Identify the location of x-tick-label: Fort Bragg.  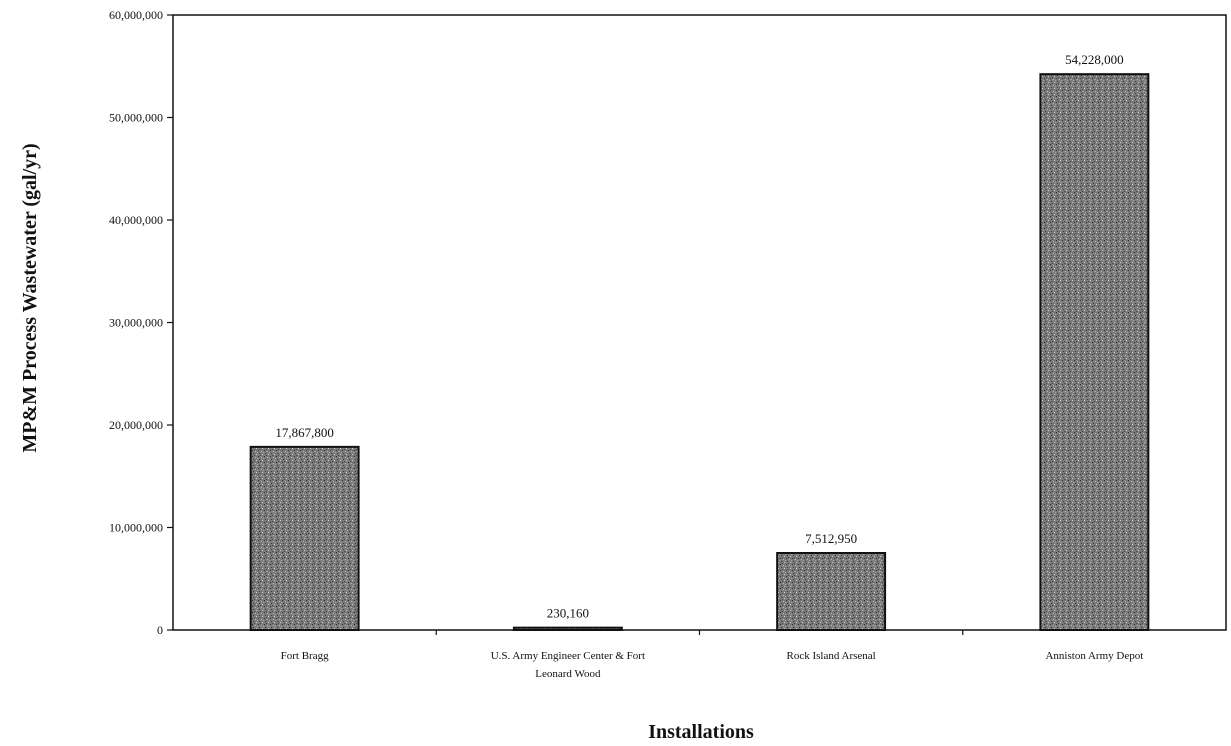
(305, 656).